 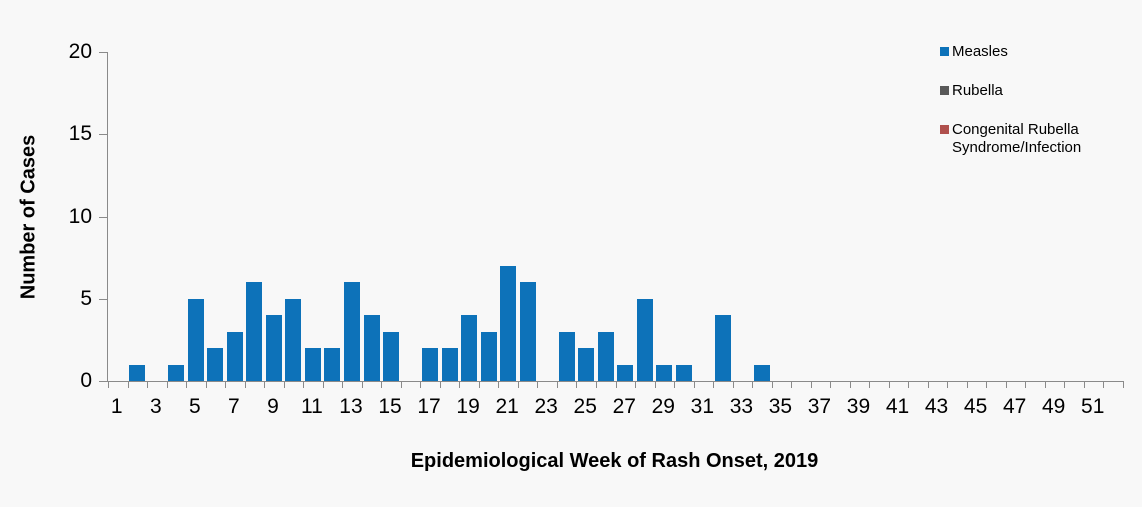 I want to click on bar-week-29-measles, so click(x=664, y=372).